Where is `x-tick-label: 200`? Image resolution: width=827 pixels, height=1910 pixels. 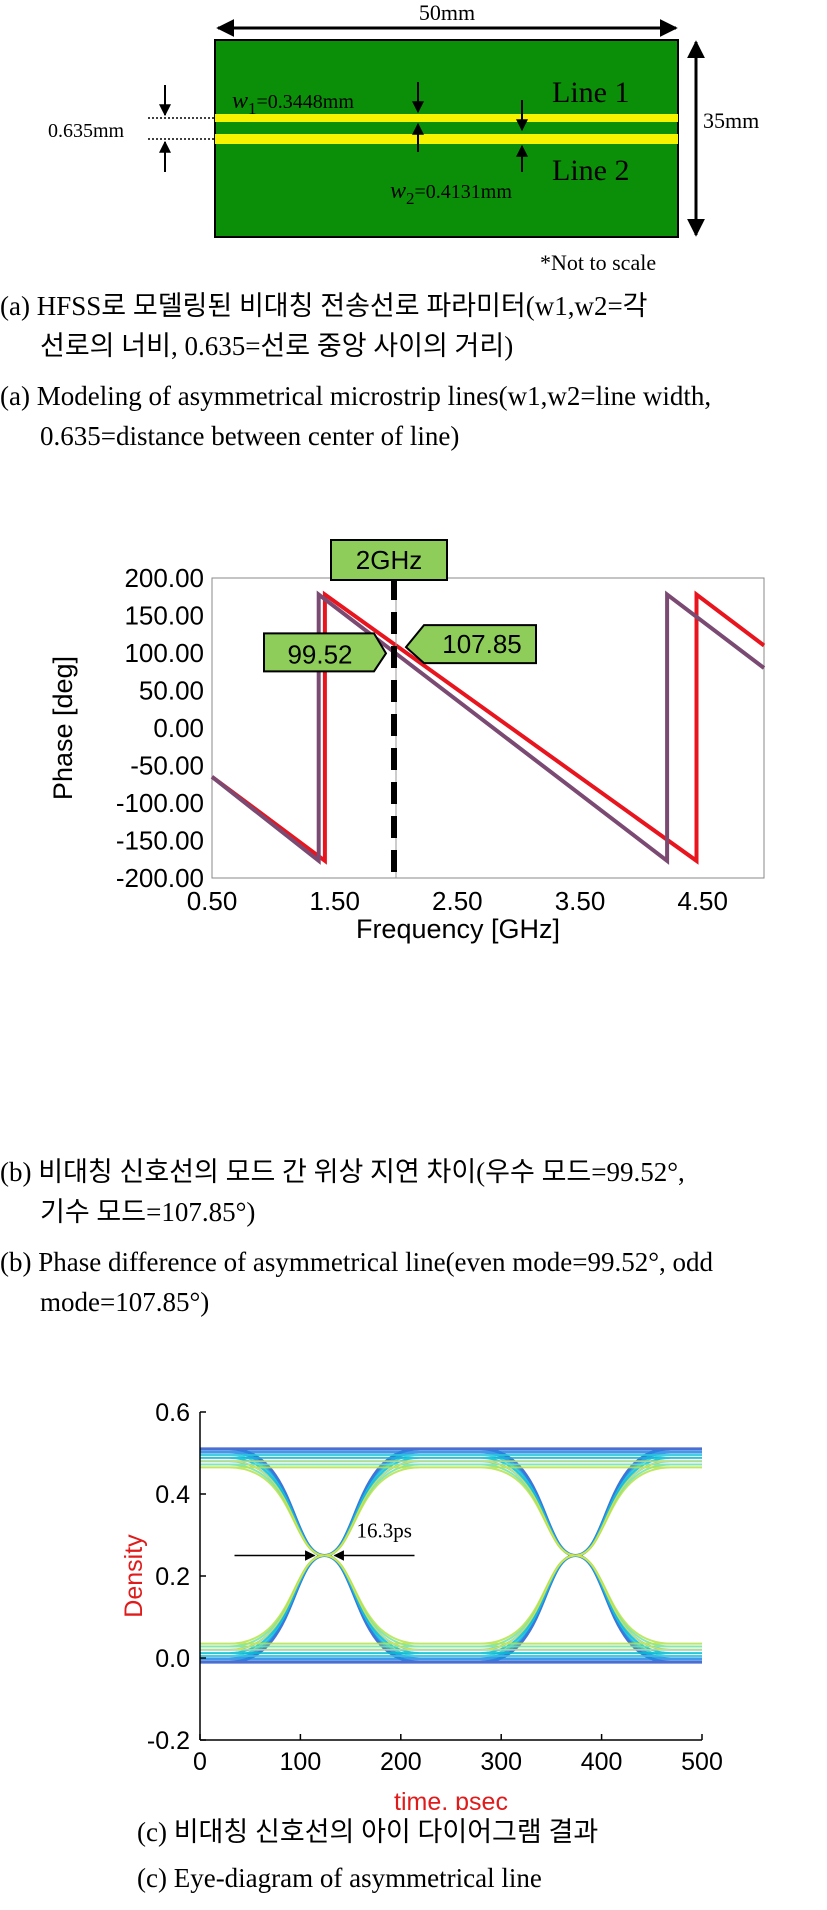 x-tick-label: 200 is located at coordinates (401, 1762).